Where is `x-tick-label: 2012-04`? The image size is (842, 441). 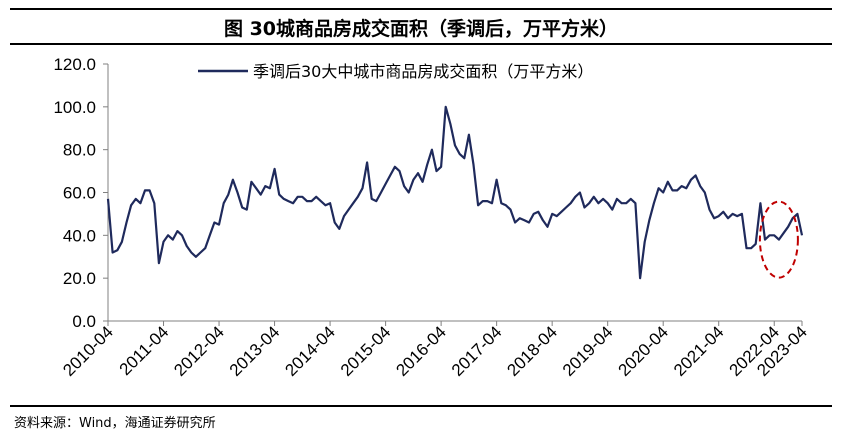 x-tick-label: 2012-04 is located at coordinates (199, 351).